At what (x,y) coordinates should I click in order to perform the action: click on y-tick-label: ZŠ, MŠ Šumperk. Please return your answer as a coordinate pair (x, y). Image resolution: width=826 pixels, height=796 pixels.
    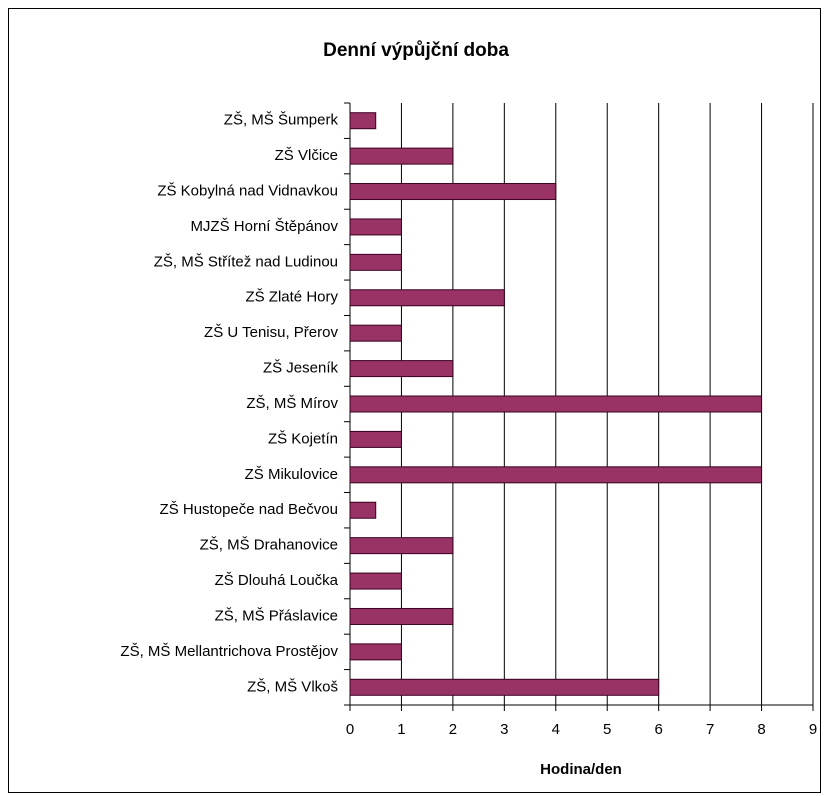
    Looking at the image, I should click on (281, 120).